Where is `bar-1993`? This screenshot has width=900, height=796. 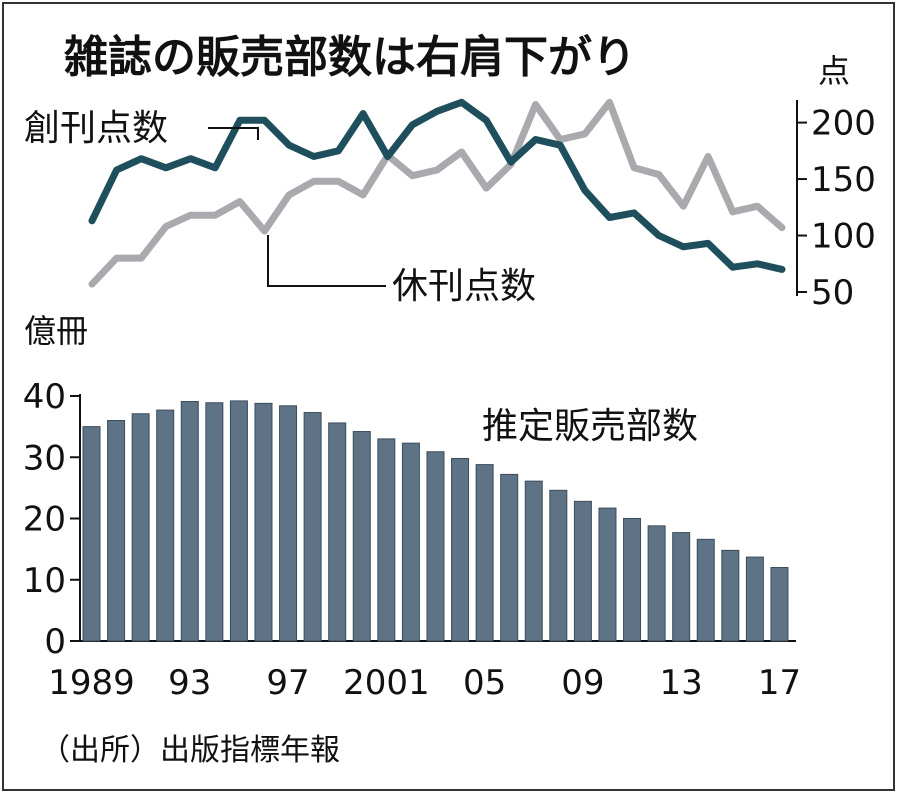
bar-1993 is located at coordinates (189, 521).